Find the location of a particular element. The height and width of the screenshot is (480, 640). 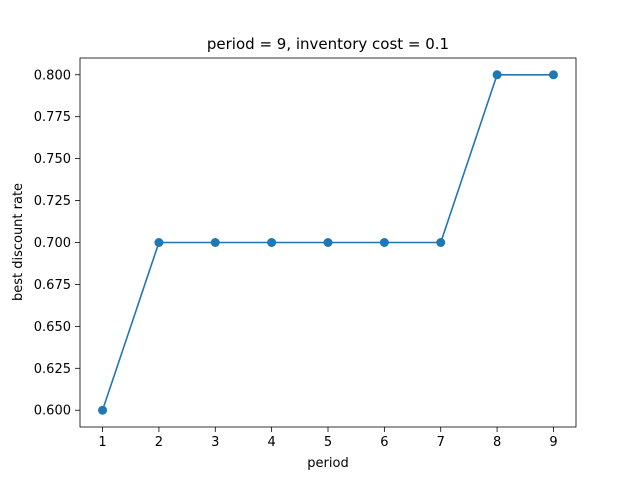

x-tick-label: 5 is located at coordinates (328, 442).